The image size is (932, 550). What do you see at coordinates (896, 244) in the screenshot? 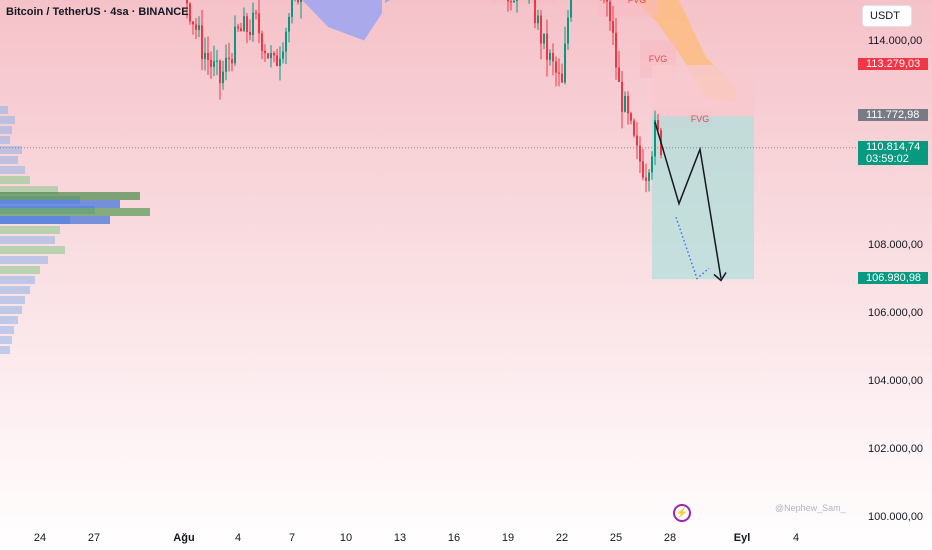
I see `y-tick-label: 108.000,00` at bounding box center [896, 244].